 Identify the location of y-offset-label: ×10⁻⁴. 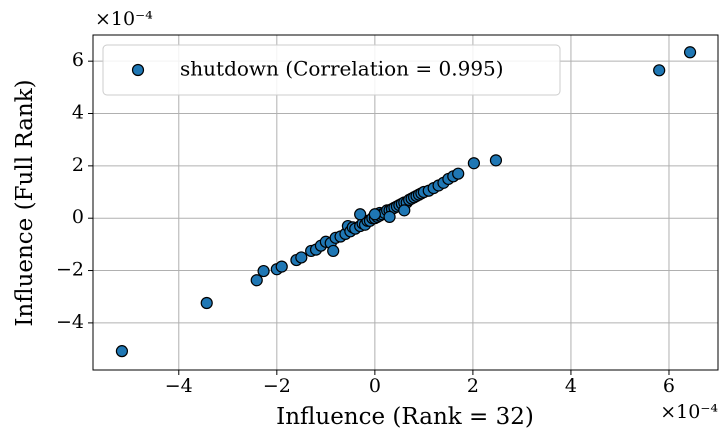
(124, 19).